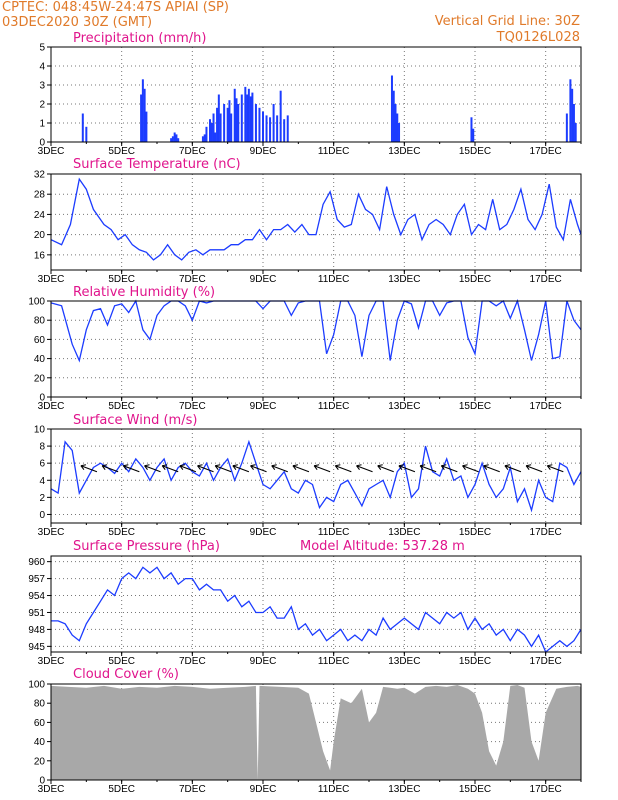  Describe the element at coordinates (507, 21) in the screenshot. I see `grid-line-note: Vertical Grid Line: 30Z` at that location.